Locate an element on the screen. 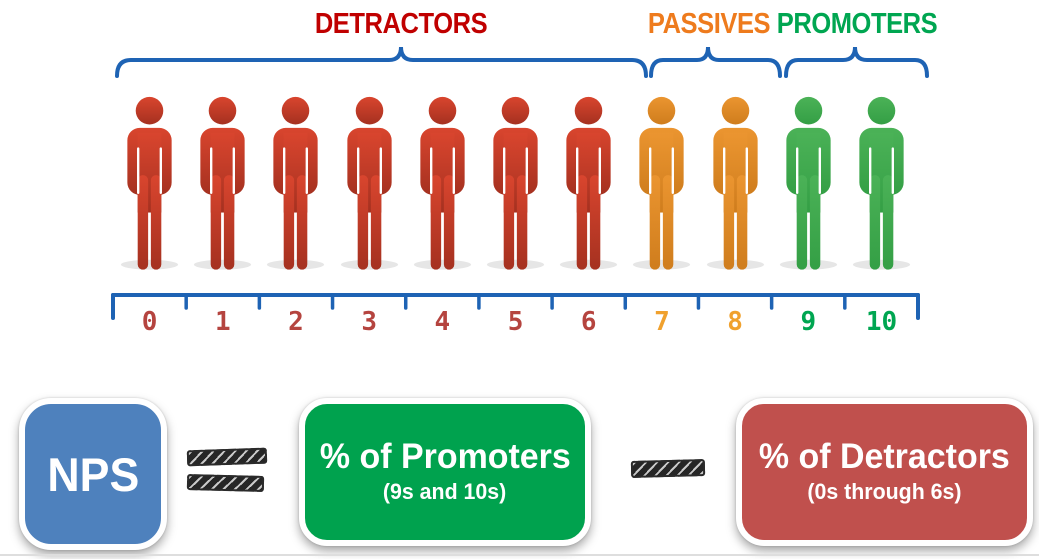  scale-number-7: 7 is located at coordinates (662, 322).